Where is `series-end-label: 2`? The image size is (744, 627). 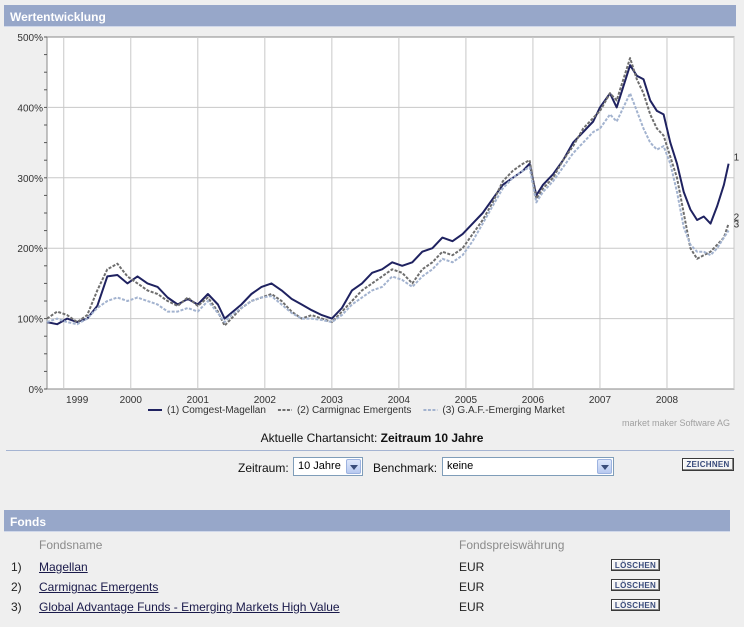 series-end-label: 2 is located at coordinates (737, 218).